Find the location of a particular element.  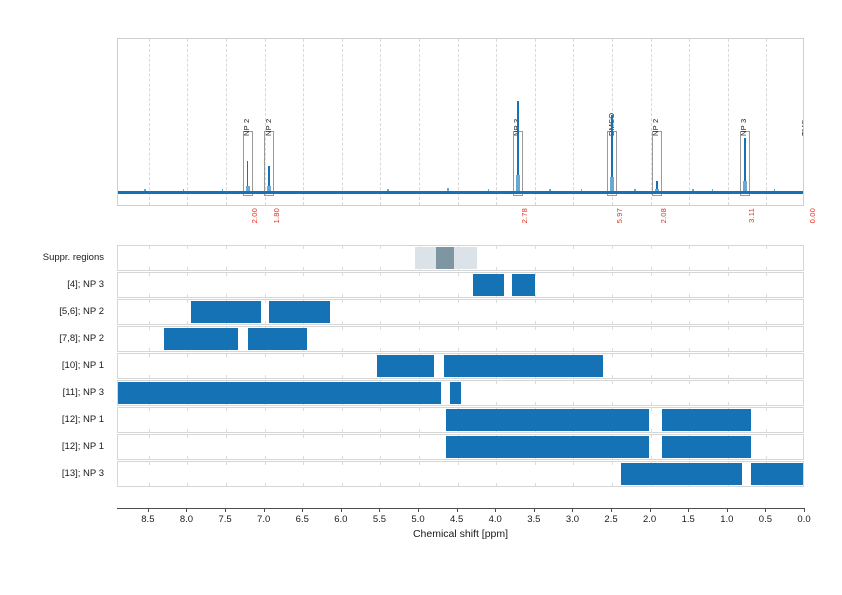

region-row-label: [4]; NP 3 is located at coordinates (85, 284).